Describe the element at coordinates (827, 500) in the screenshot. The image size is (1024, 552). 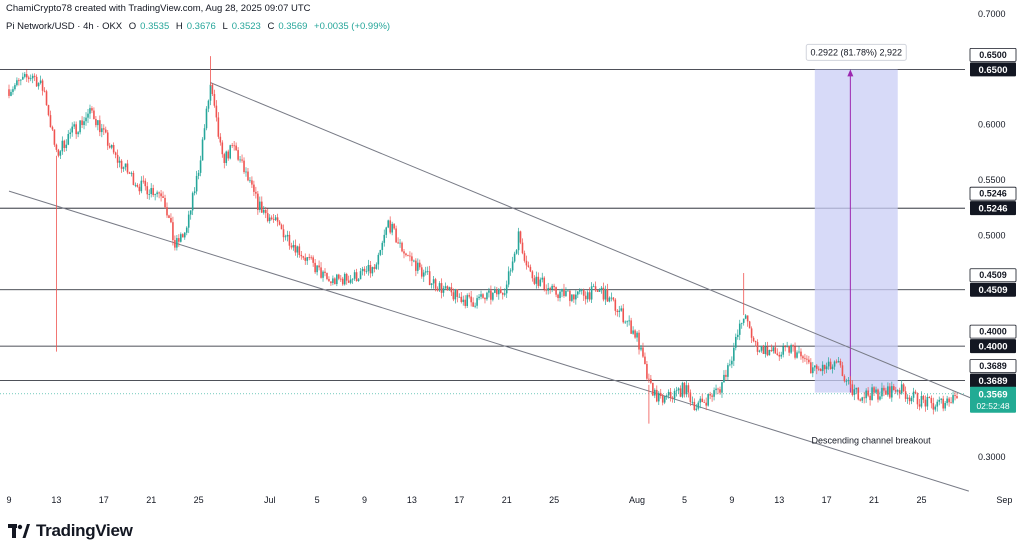
I see `x-tick-label: 17` at that location.